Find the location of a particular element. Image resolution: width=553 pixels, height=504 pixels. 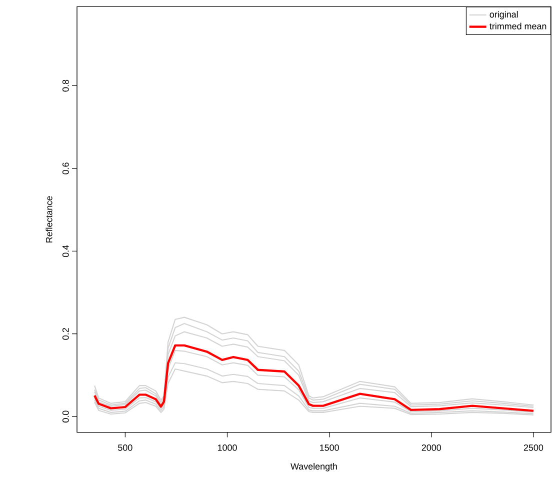

x-tick-label: 1000 is located at coordinates (227, 447).